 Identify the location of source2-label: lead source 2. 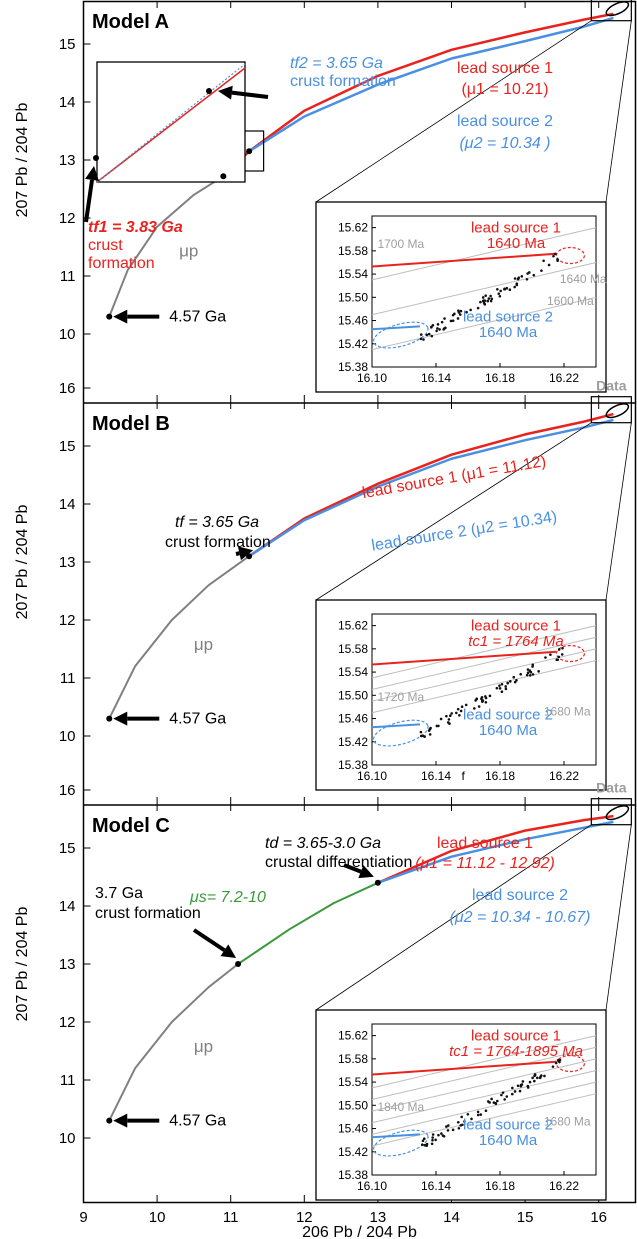
(520, 895).